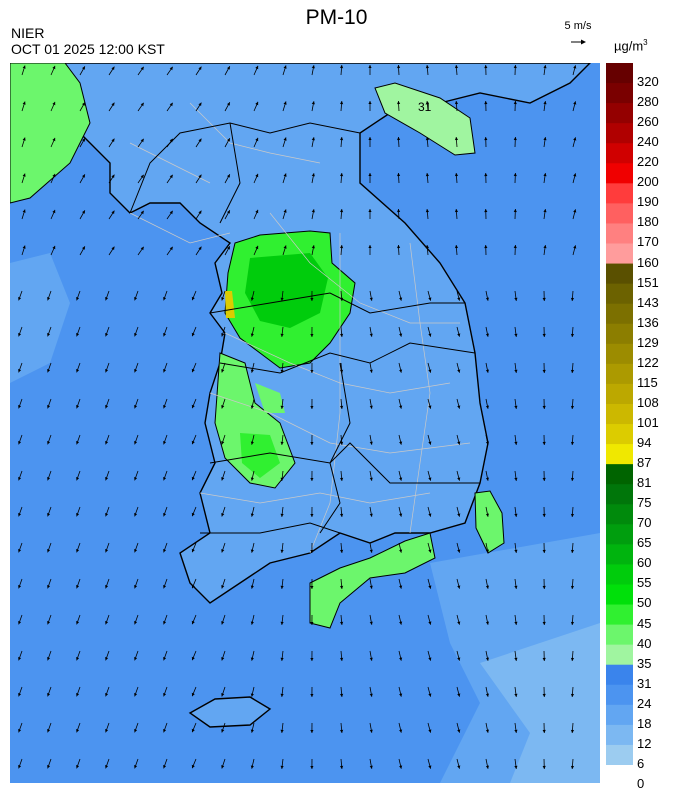 This screenshot has width=673, height=795. What do you see at coordinates (631, 46) in the screenshot?
I see `unit-label: µg/m3` at bounding box center [631, 46].